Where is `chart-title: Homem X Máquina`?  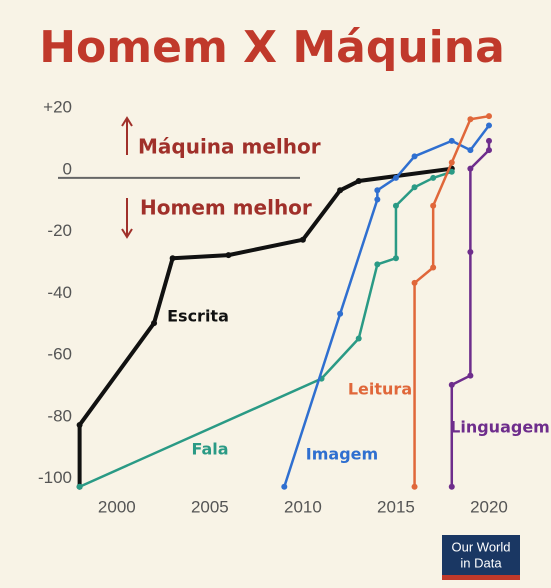 chart-title: Homem X Máquina is located at coordinates (272, 47).